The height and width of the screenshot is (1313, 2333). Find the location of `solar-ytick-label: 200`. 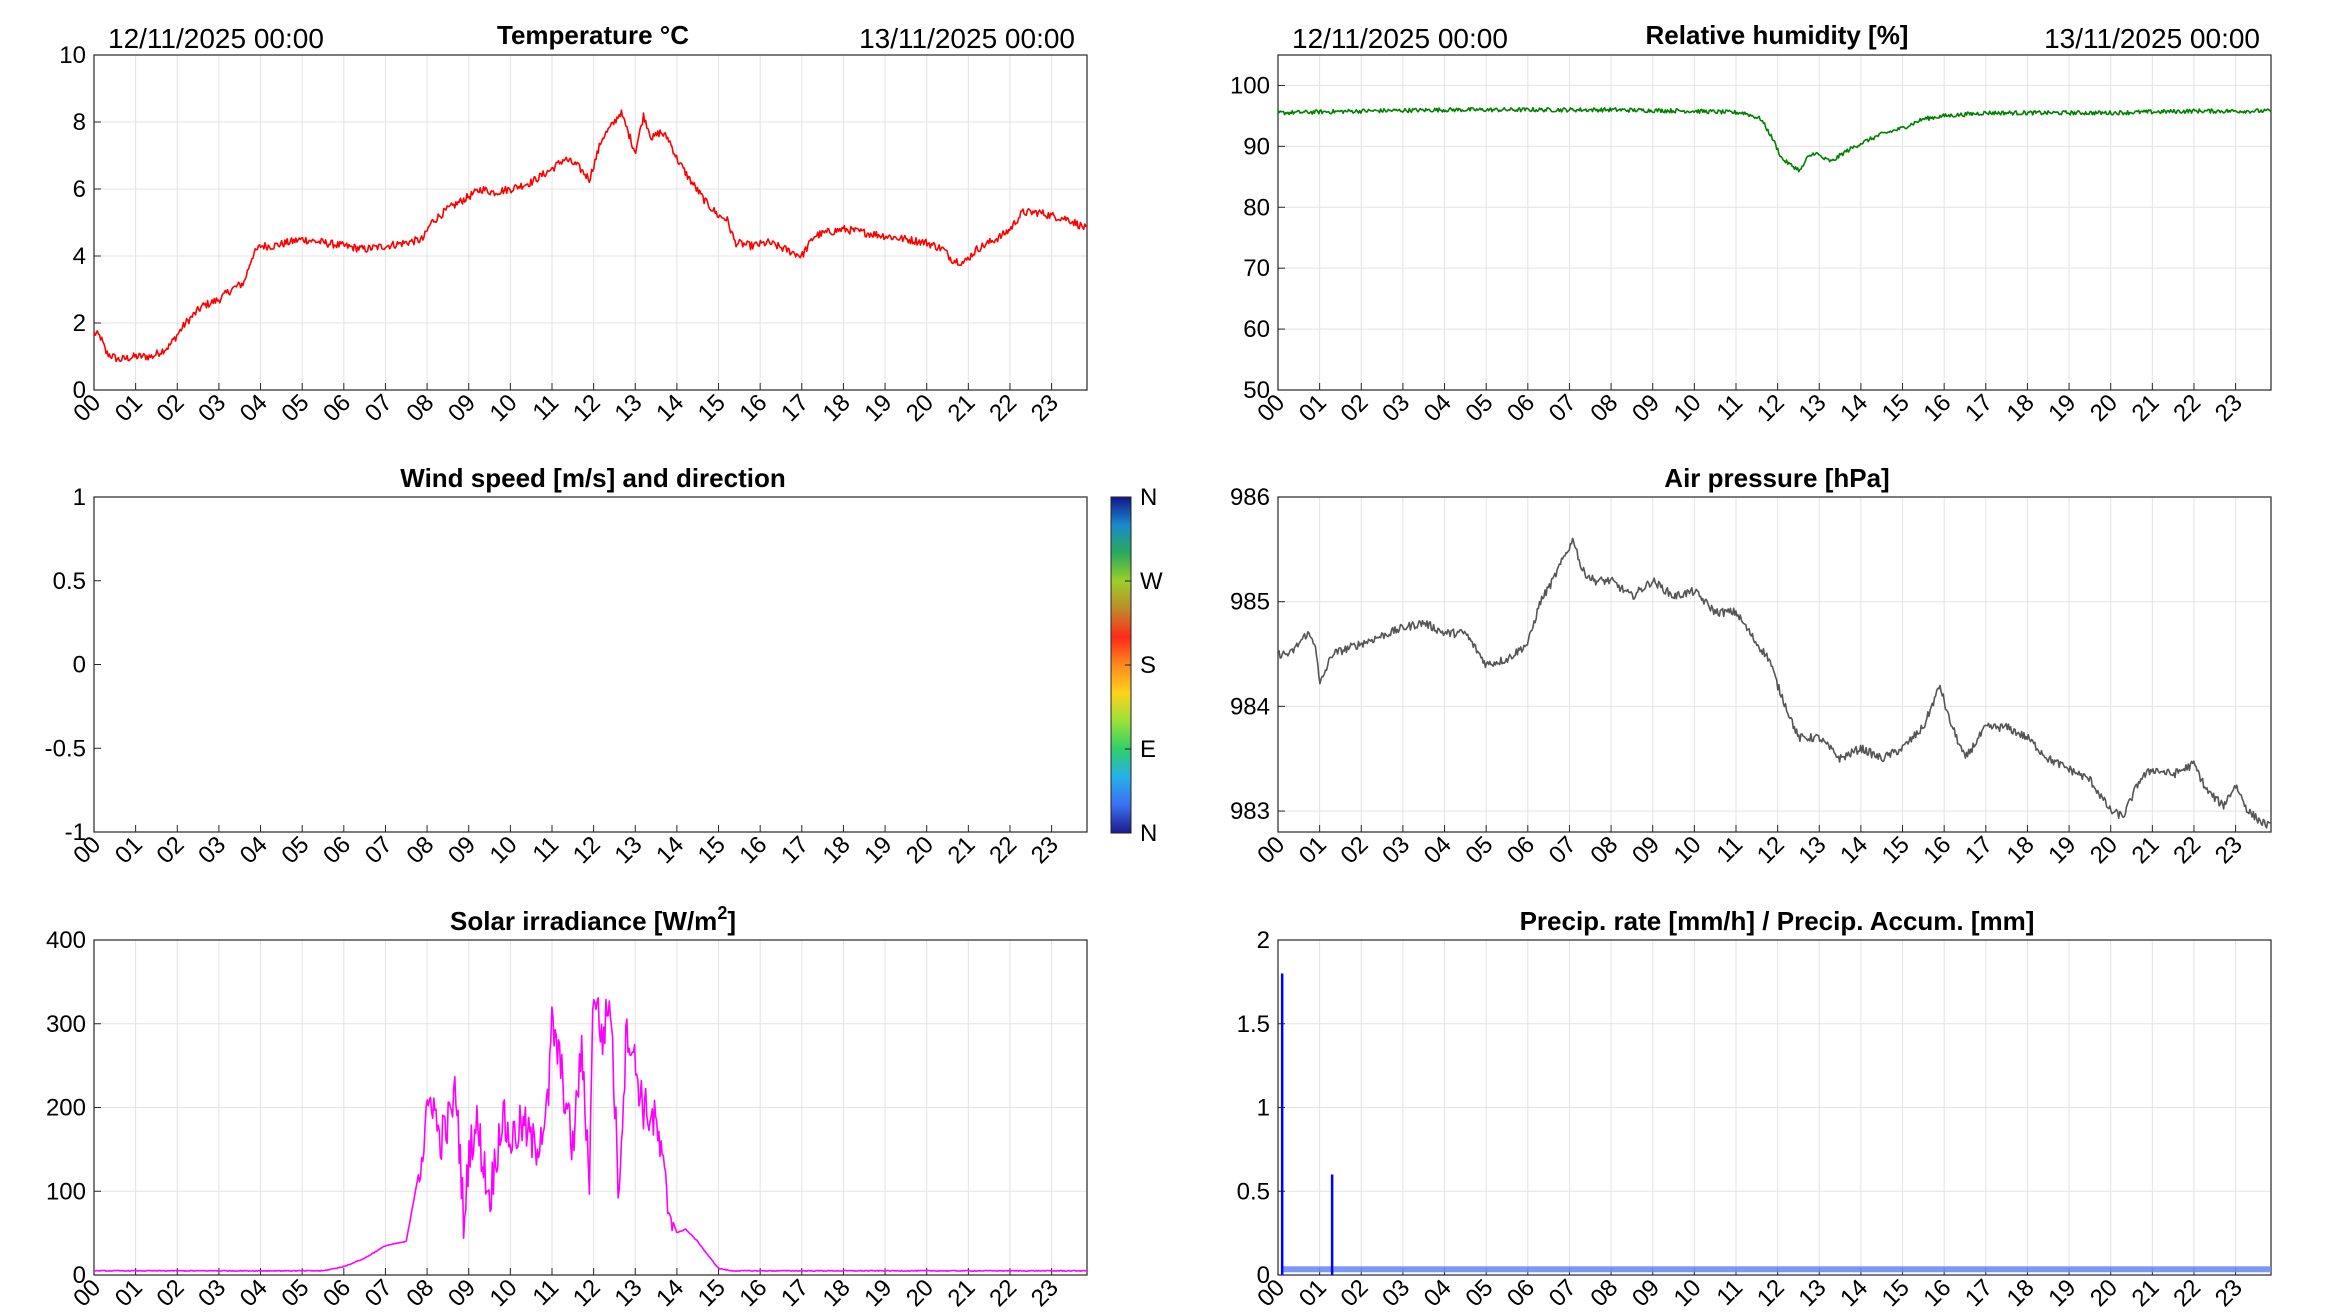

solar-ytick-label: 200 is located at coordinates (66, 1108).